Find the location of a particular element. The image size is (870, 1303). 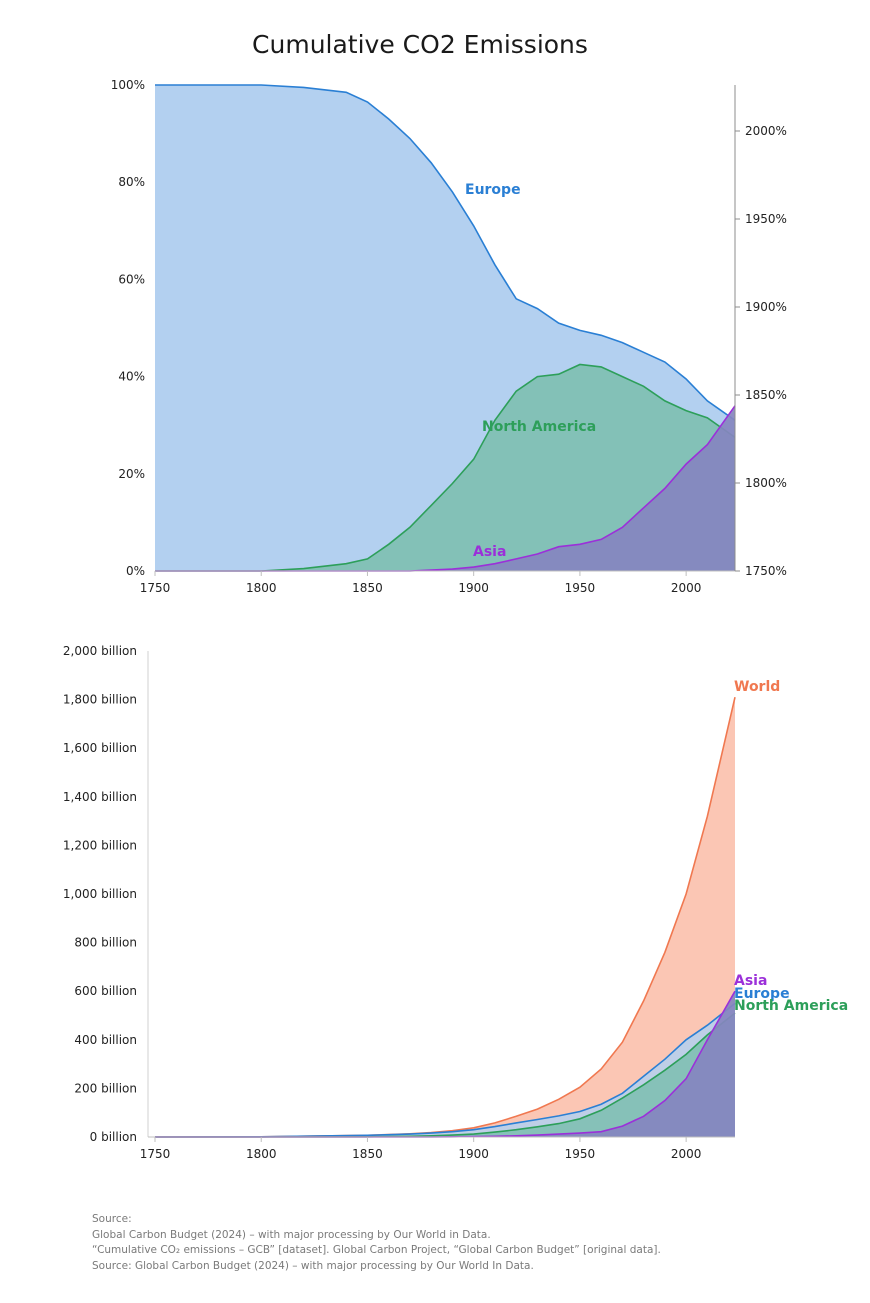

north-america-line is located at coordinates (445, 467).